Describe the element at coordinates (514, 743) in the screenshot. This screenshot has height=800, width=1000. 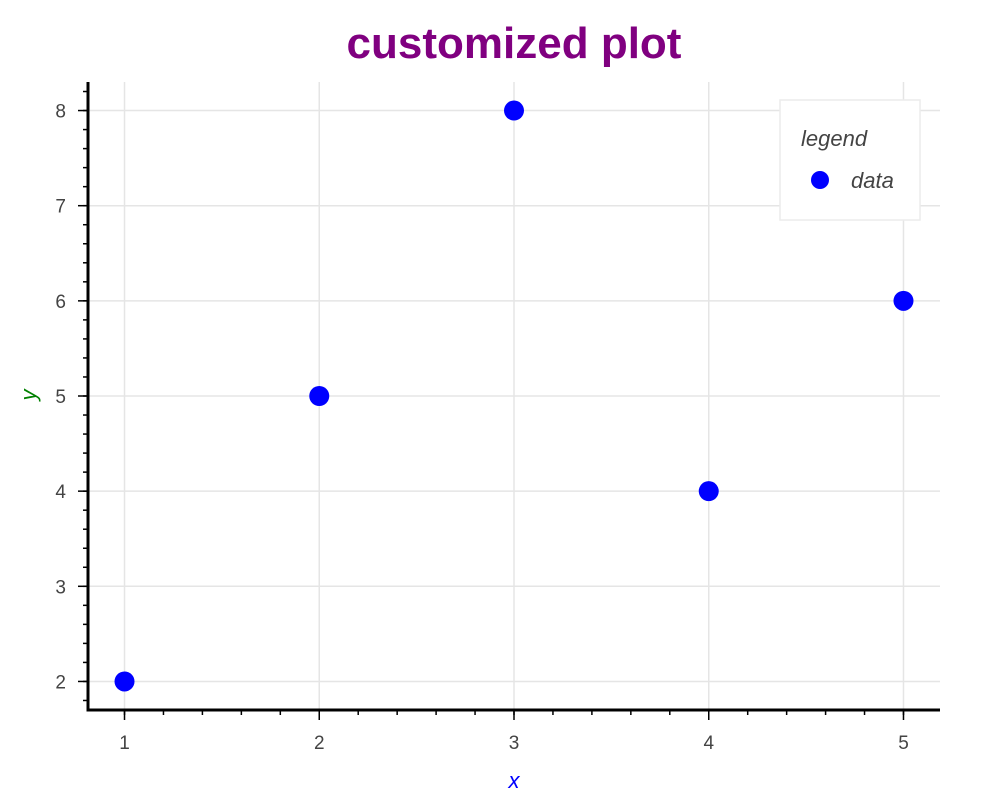
I see `x-tick-label: 3` at that location.